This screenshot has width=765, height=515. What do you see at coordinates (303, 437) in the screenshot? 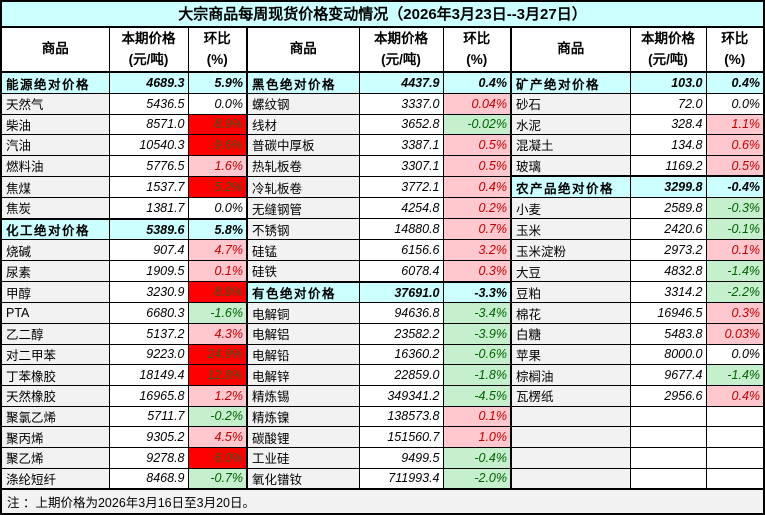
I see `commodity-name: 碳酸锂` at bounding box center [303, 437].